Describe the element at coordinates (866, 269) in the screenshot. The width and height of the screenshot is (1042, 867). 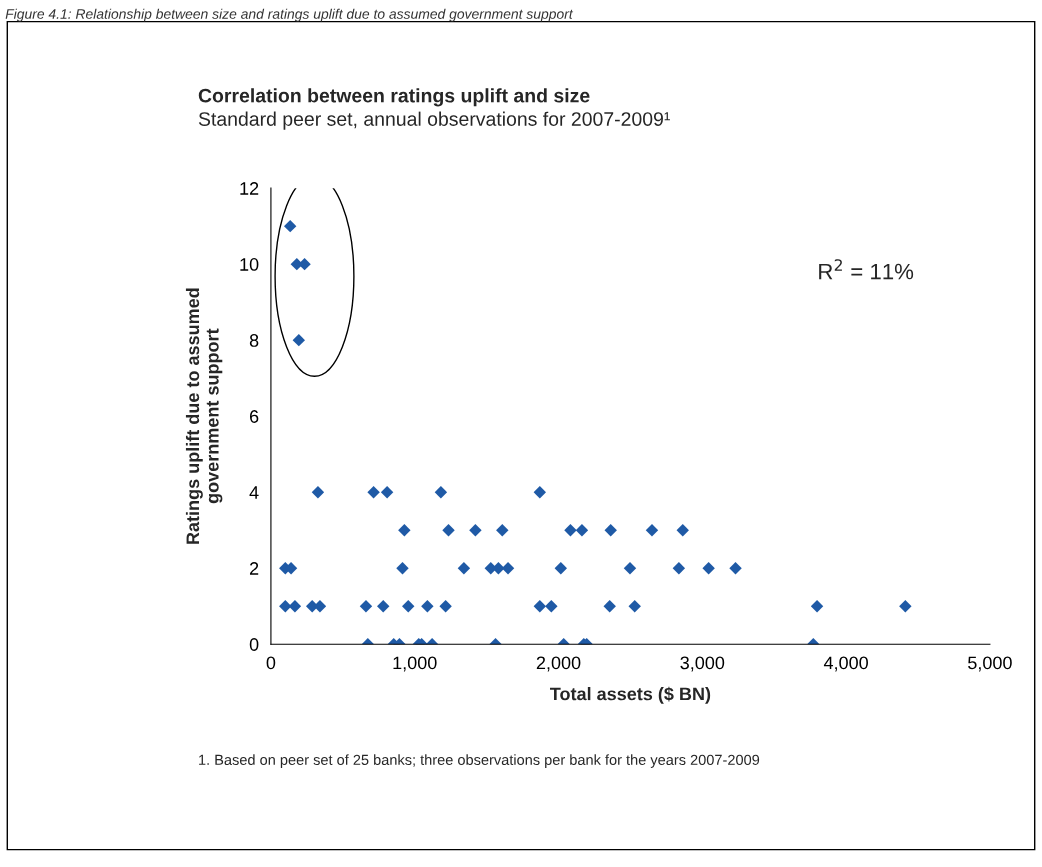
I see `annotation: R$^{2}$ = 11%` at that location.